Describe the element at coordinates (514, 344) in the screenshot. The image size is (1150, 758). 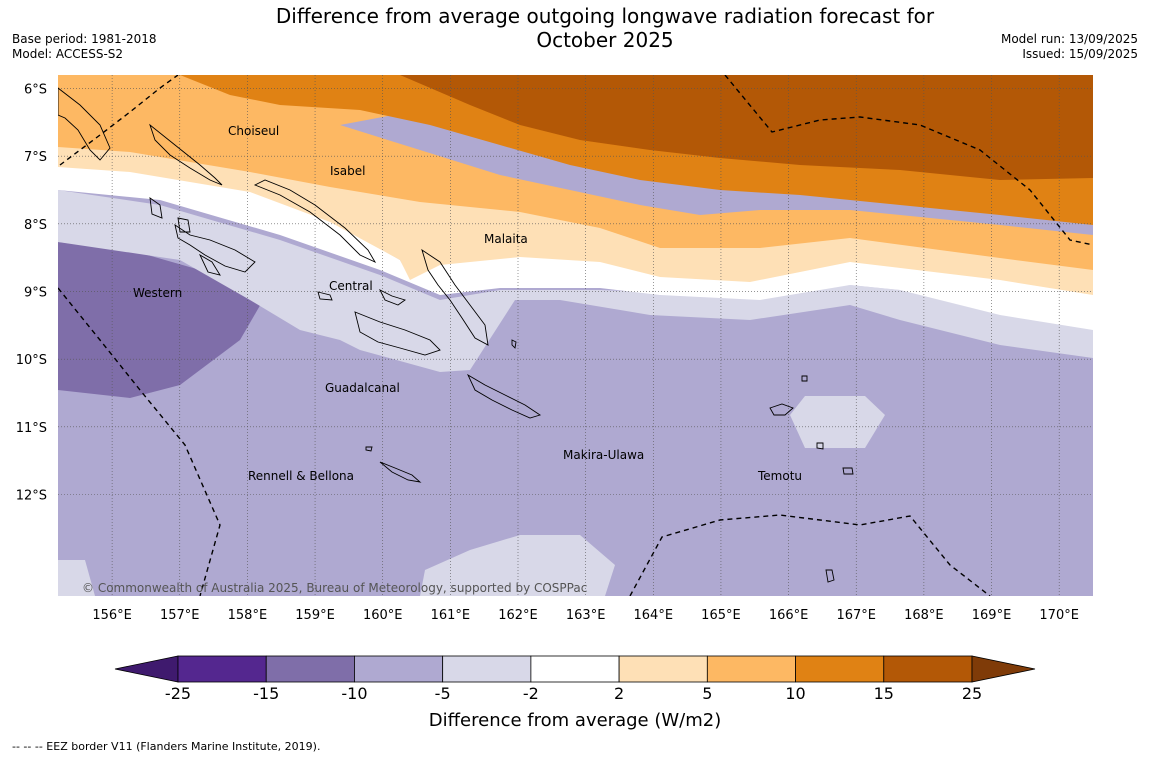
I see `ulawa-island` at that location.